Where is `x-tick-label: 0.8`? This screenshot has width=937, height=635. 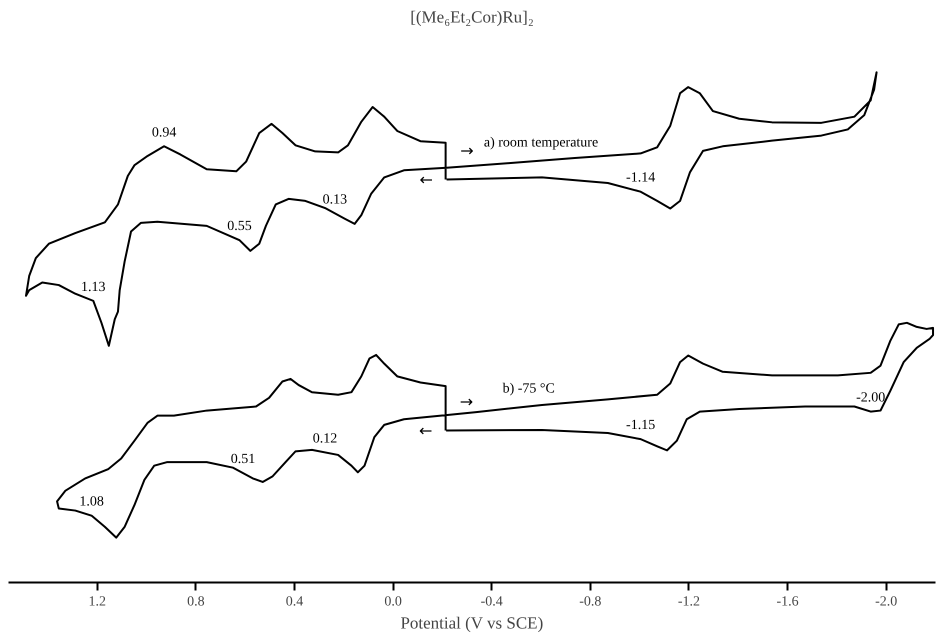
x-tick-label: 0.8 is located at coordinates (196, 602).